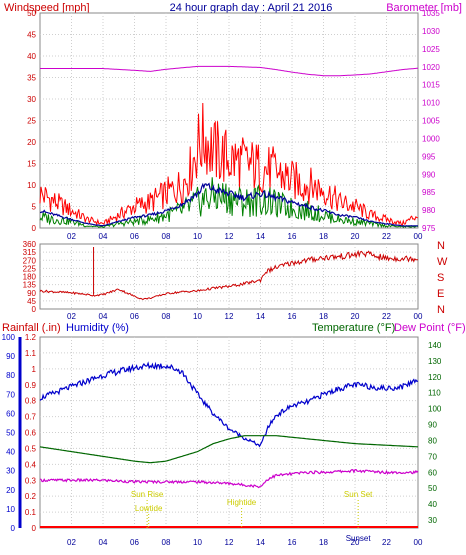  Describe the element at coordinates (47, 8) in the screenshot. I see `windspeed-axis-title: Windspeed [mph]` at that location.